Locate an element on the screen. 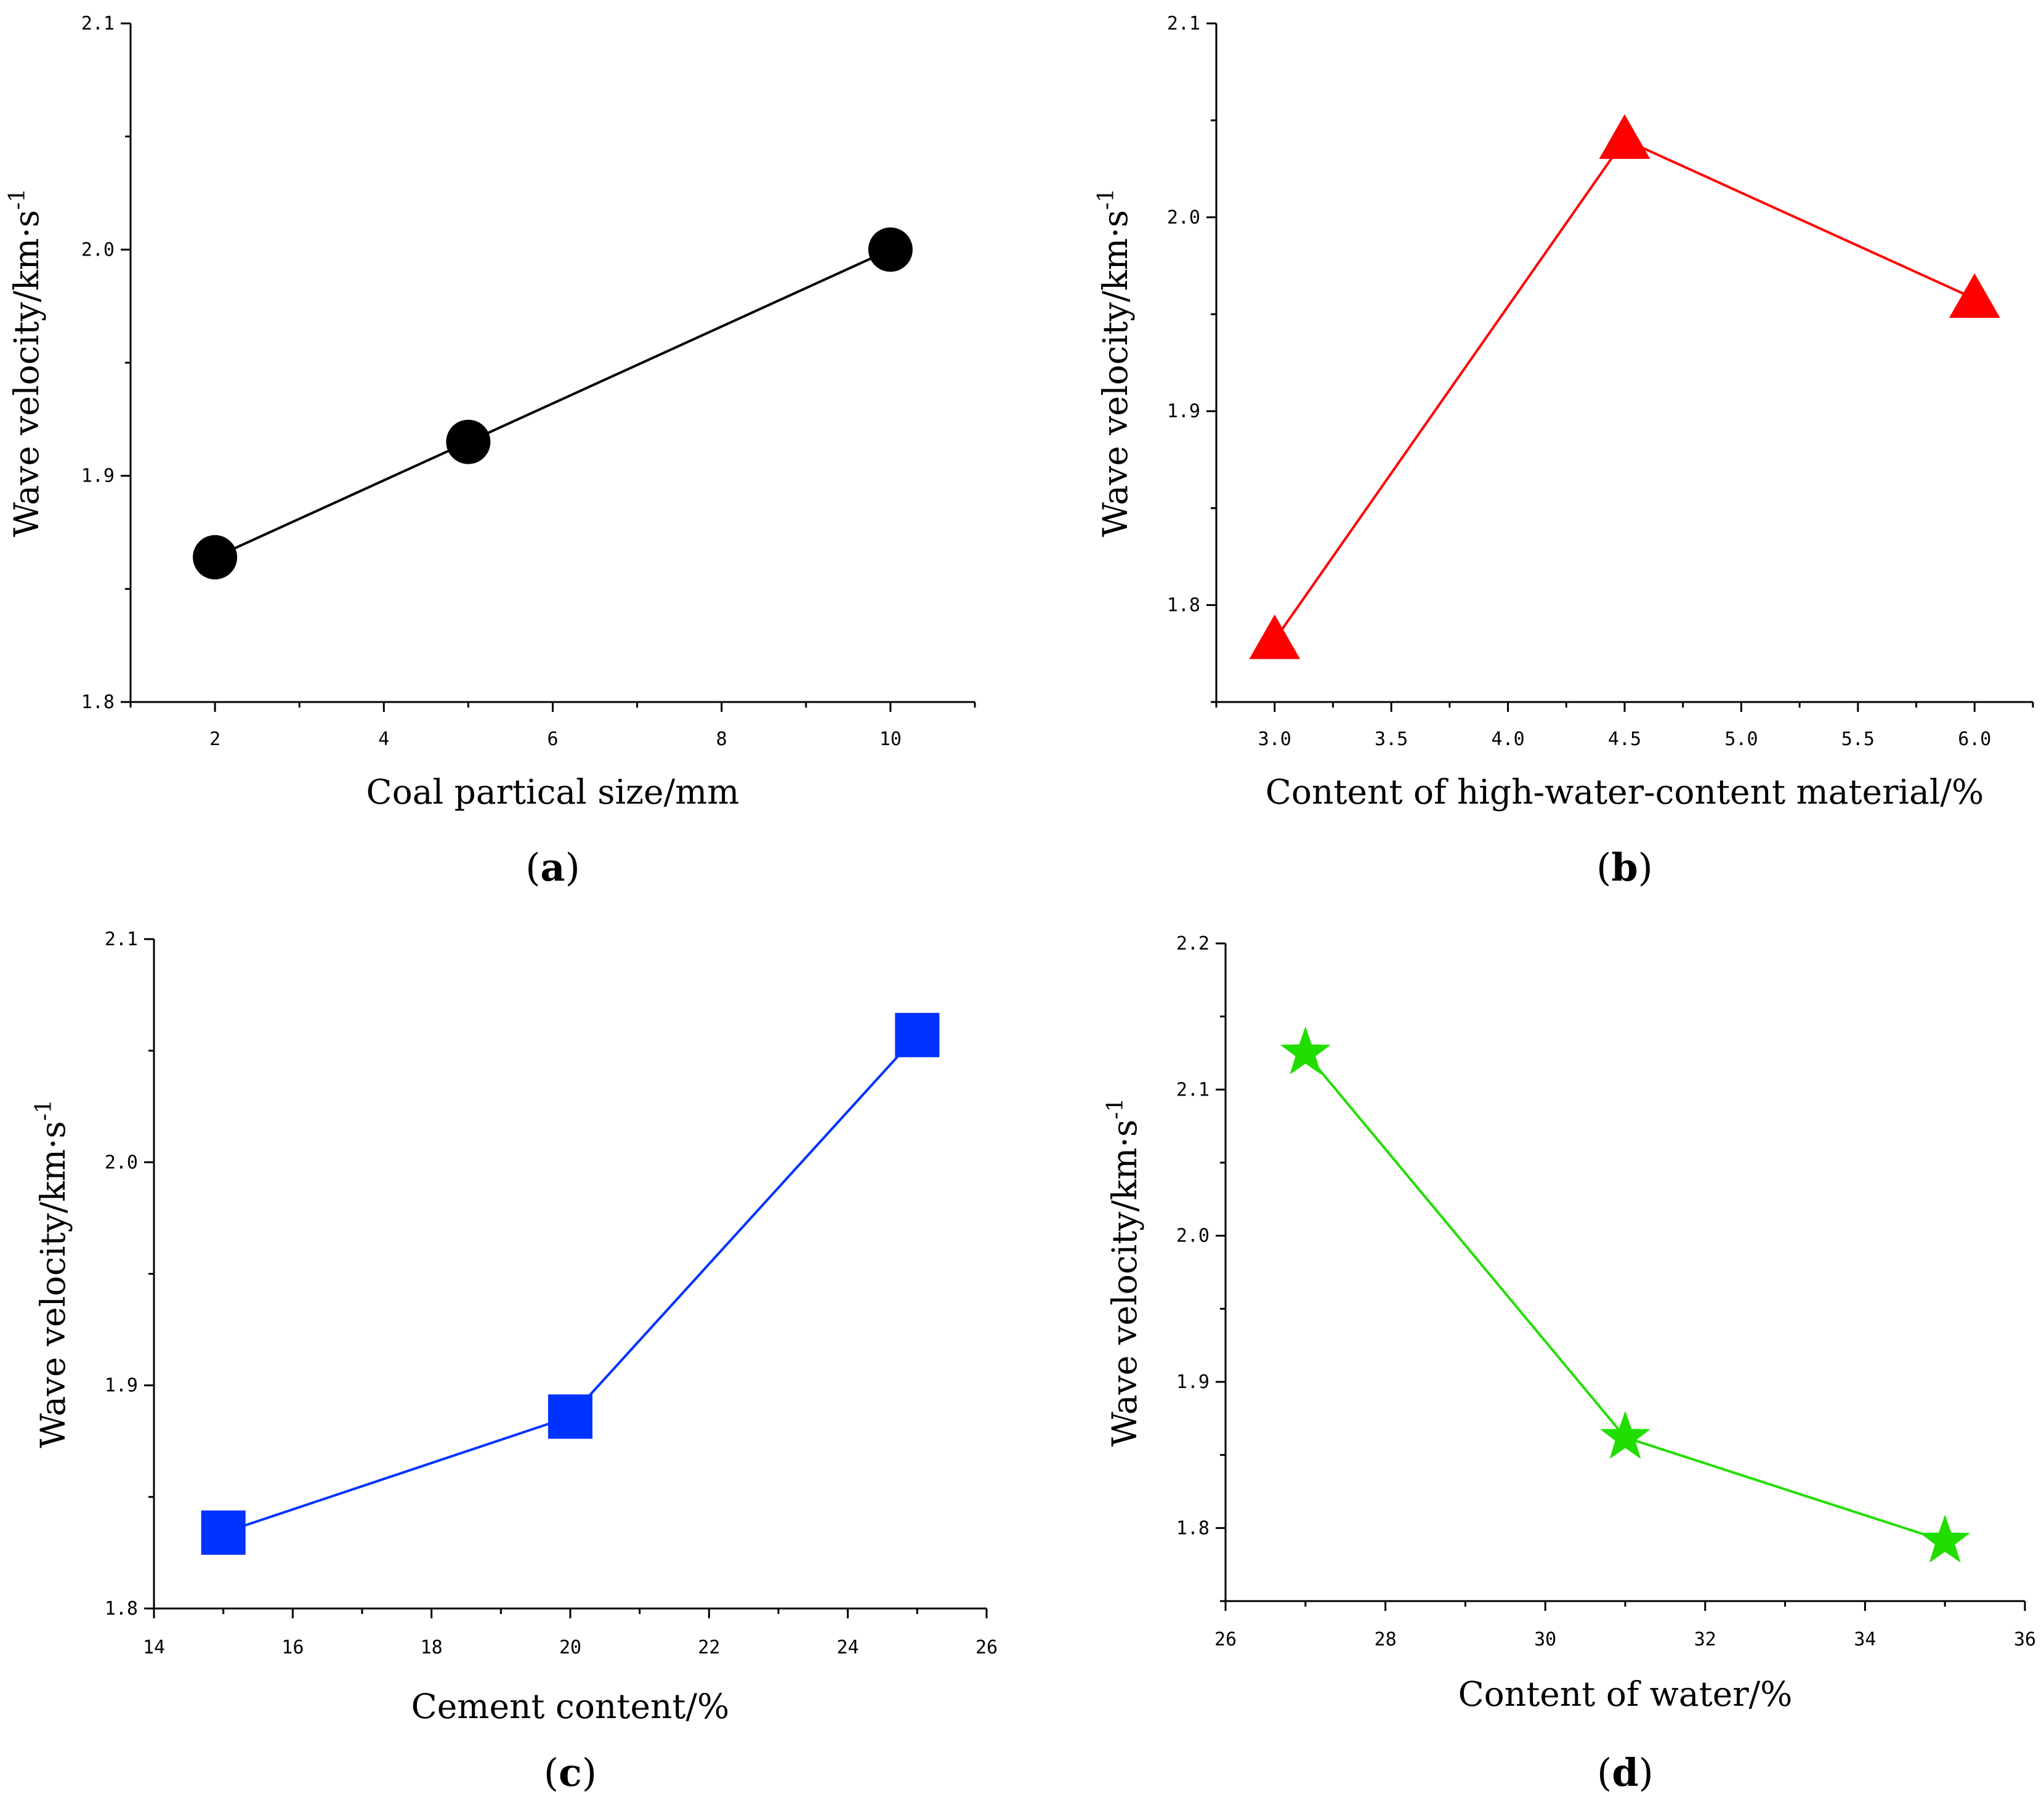 The height and width of the screenshot is (1800, 2044). x-tick-label: 5.0 is located at coordinates (1741, 739).